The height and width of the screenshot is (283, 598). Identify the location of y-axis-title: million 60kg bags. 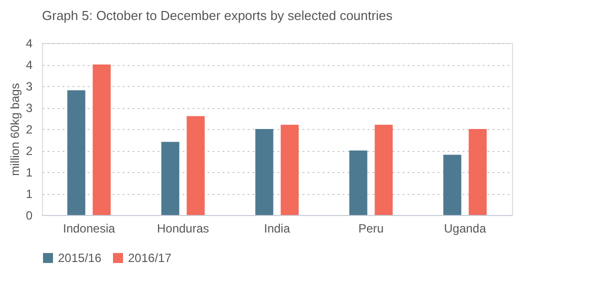
(15, 129).